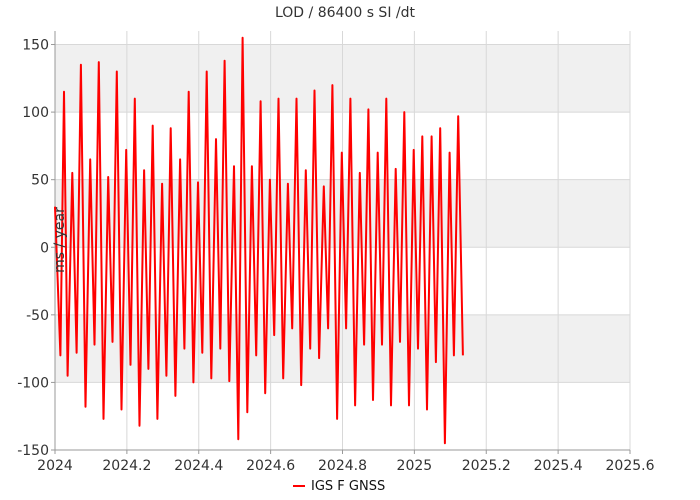 The height and width of the screenshot is (500, 700). Describe the element at coordinates (55, 466) in the screenshot. I see `x-tick-label: 2024` at that location.